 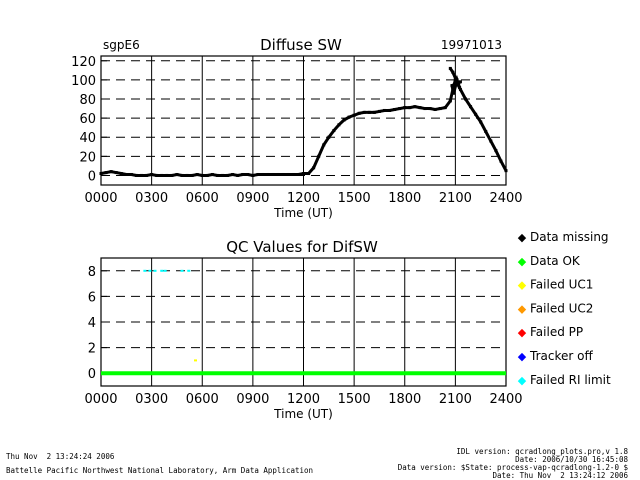 I want to click on x-tick-label: 1800, so click(x=404, y=198).